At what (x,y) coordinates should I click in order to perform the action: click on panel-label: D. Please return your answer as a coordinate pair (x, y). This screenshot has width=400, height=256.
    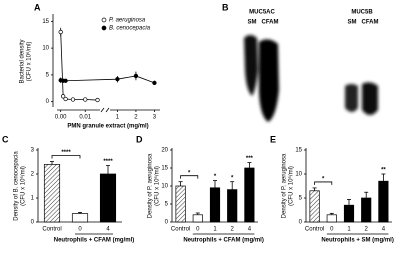
    Looking at the image, I should click on (139, 139).